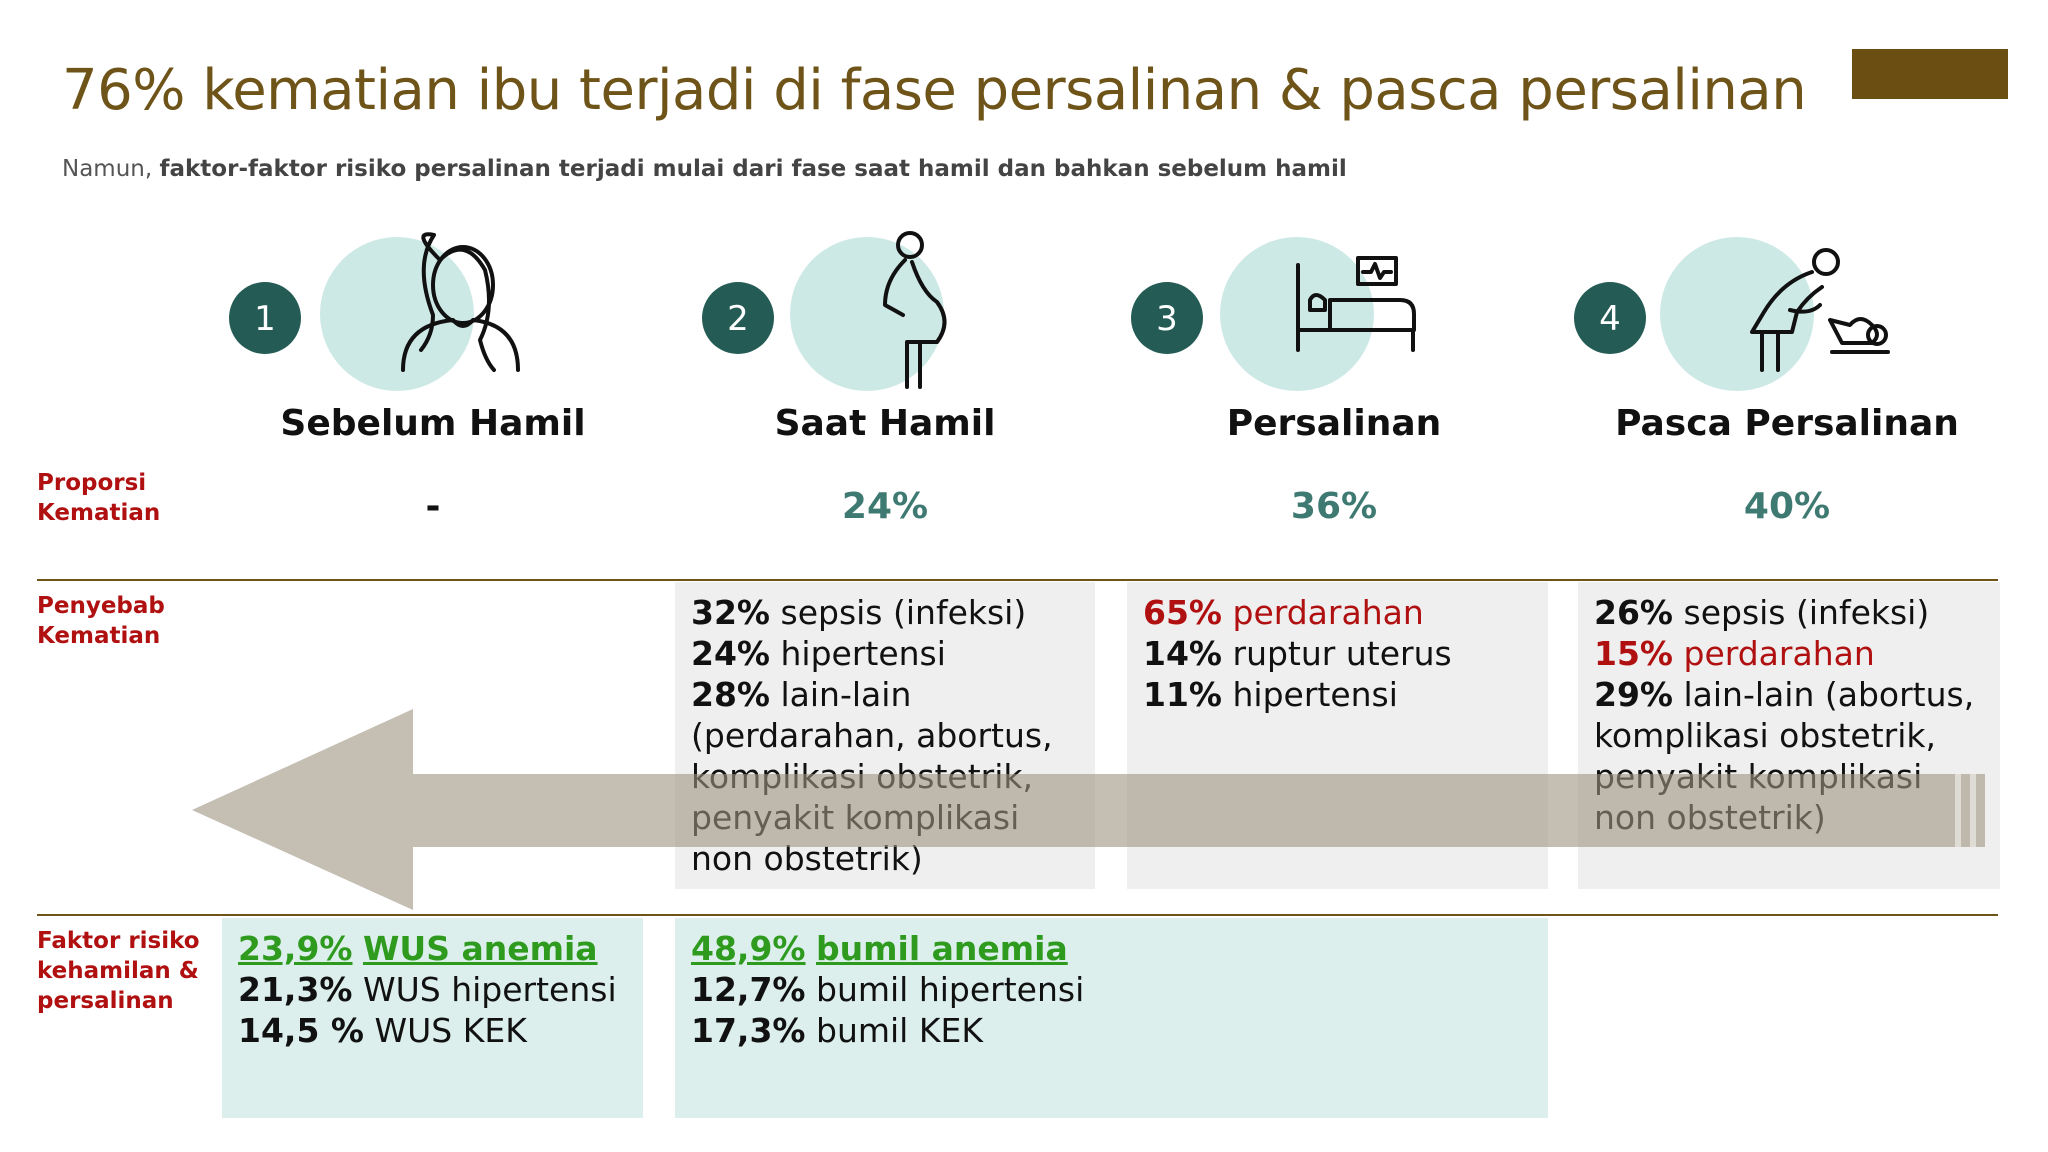 The image size is (2048, 1152). I want to click on proportion: 40%, so click(1787, 506).